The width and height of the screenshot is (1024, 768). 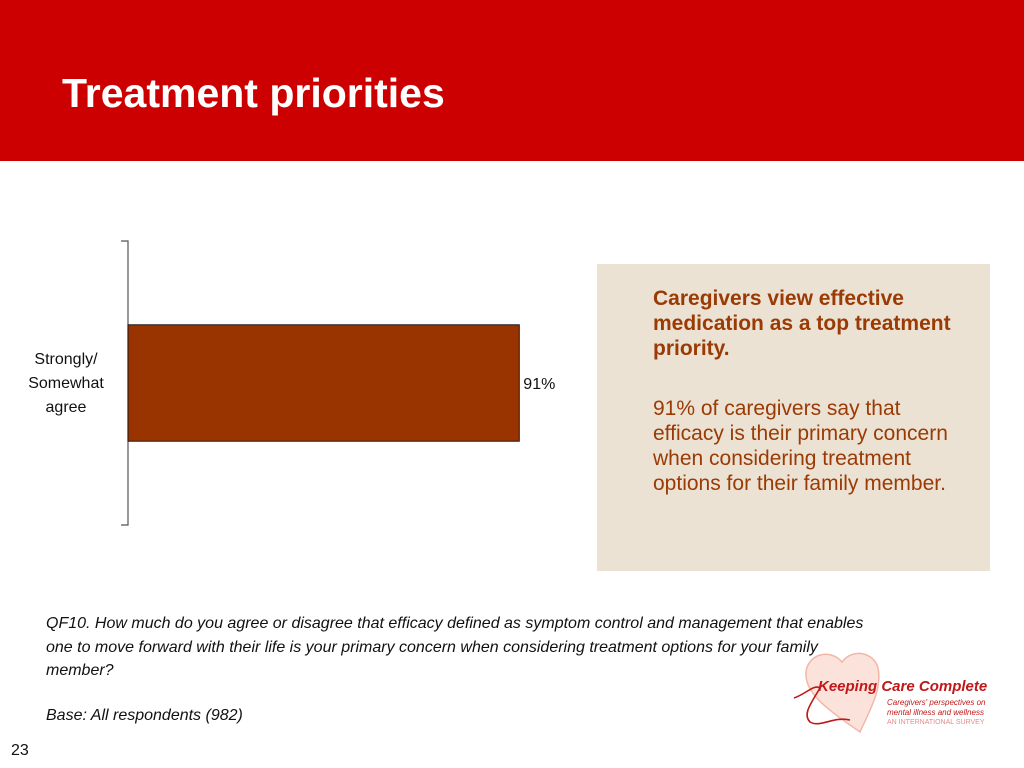 I want to click on page-number: 23, so click(x=20, y=750).